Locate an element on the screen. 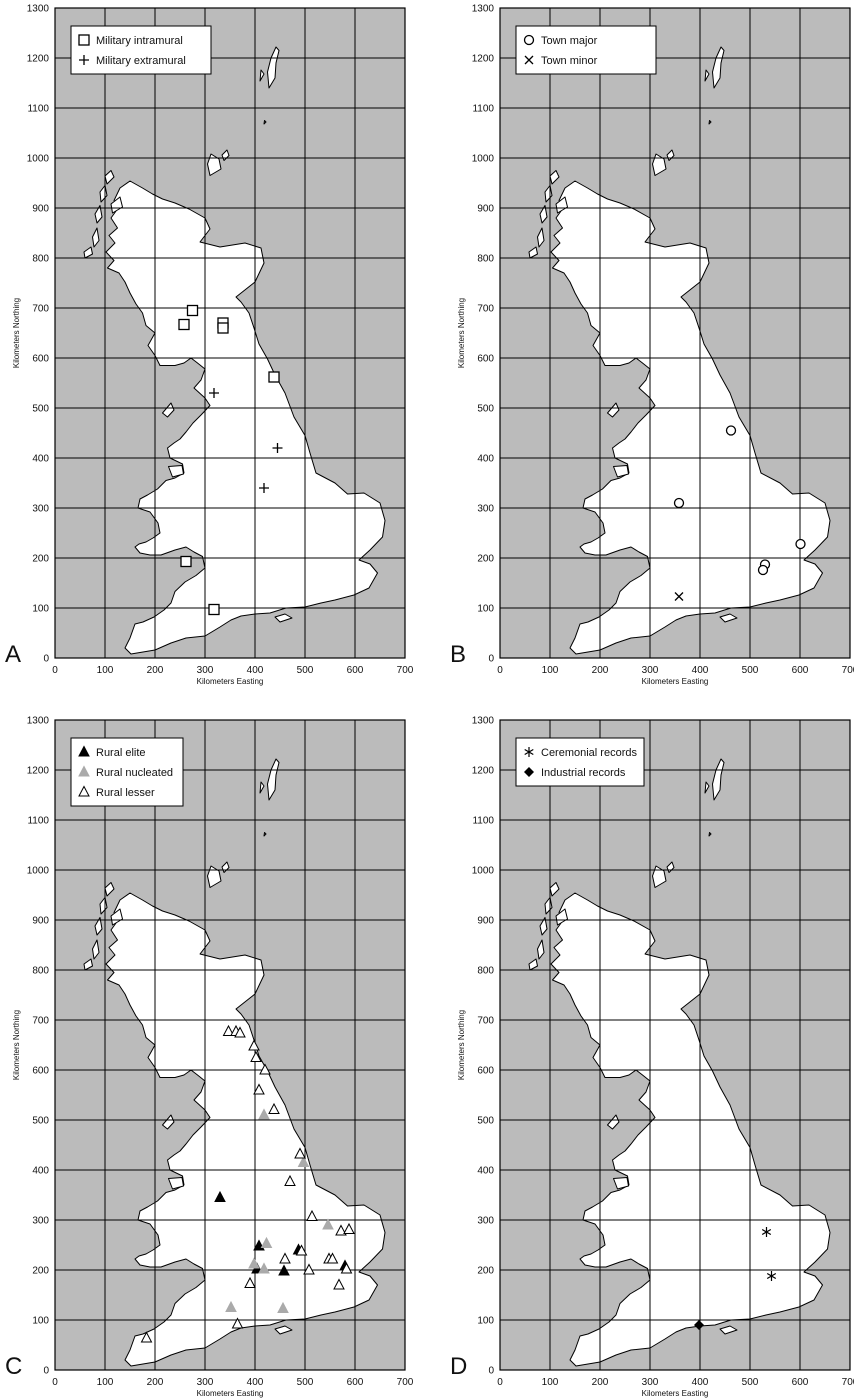  x-axis-title: Kilometers Easting is located at coordinates (230, 1393).